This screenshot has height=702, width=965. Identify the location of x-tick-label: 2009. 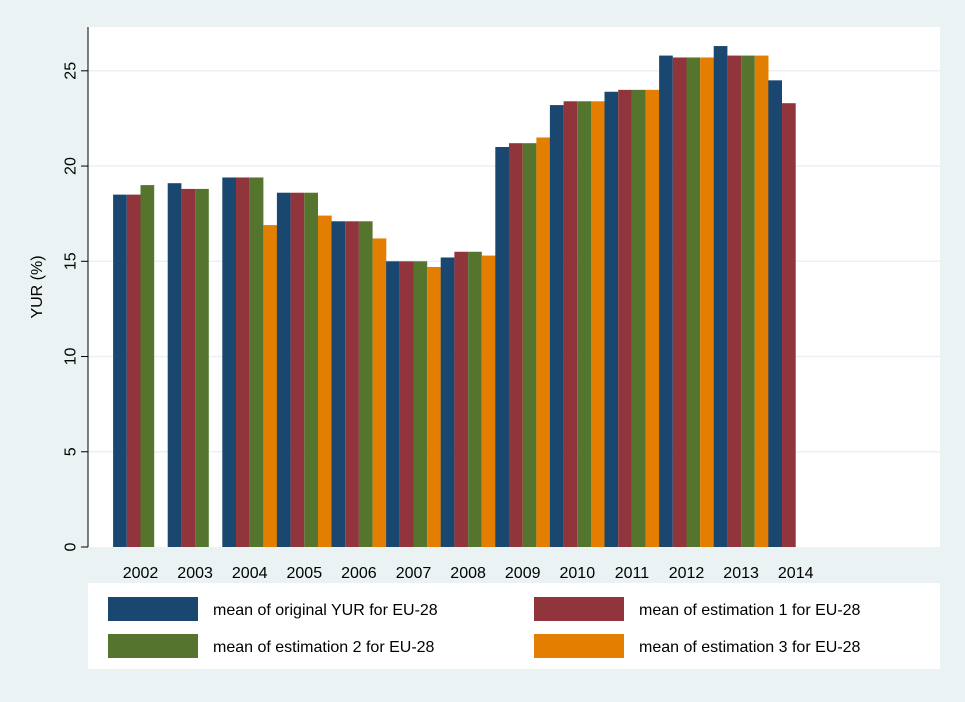
(523, 573).